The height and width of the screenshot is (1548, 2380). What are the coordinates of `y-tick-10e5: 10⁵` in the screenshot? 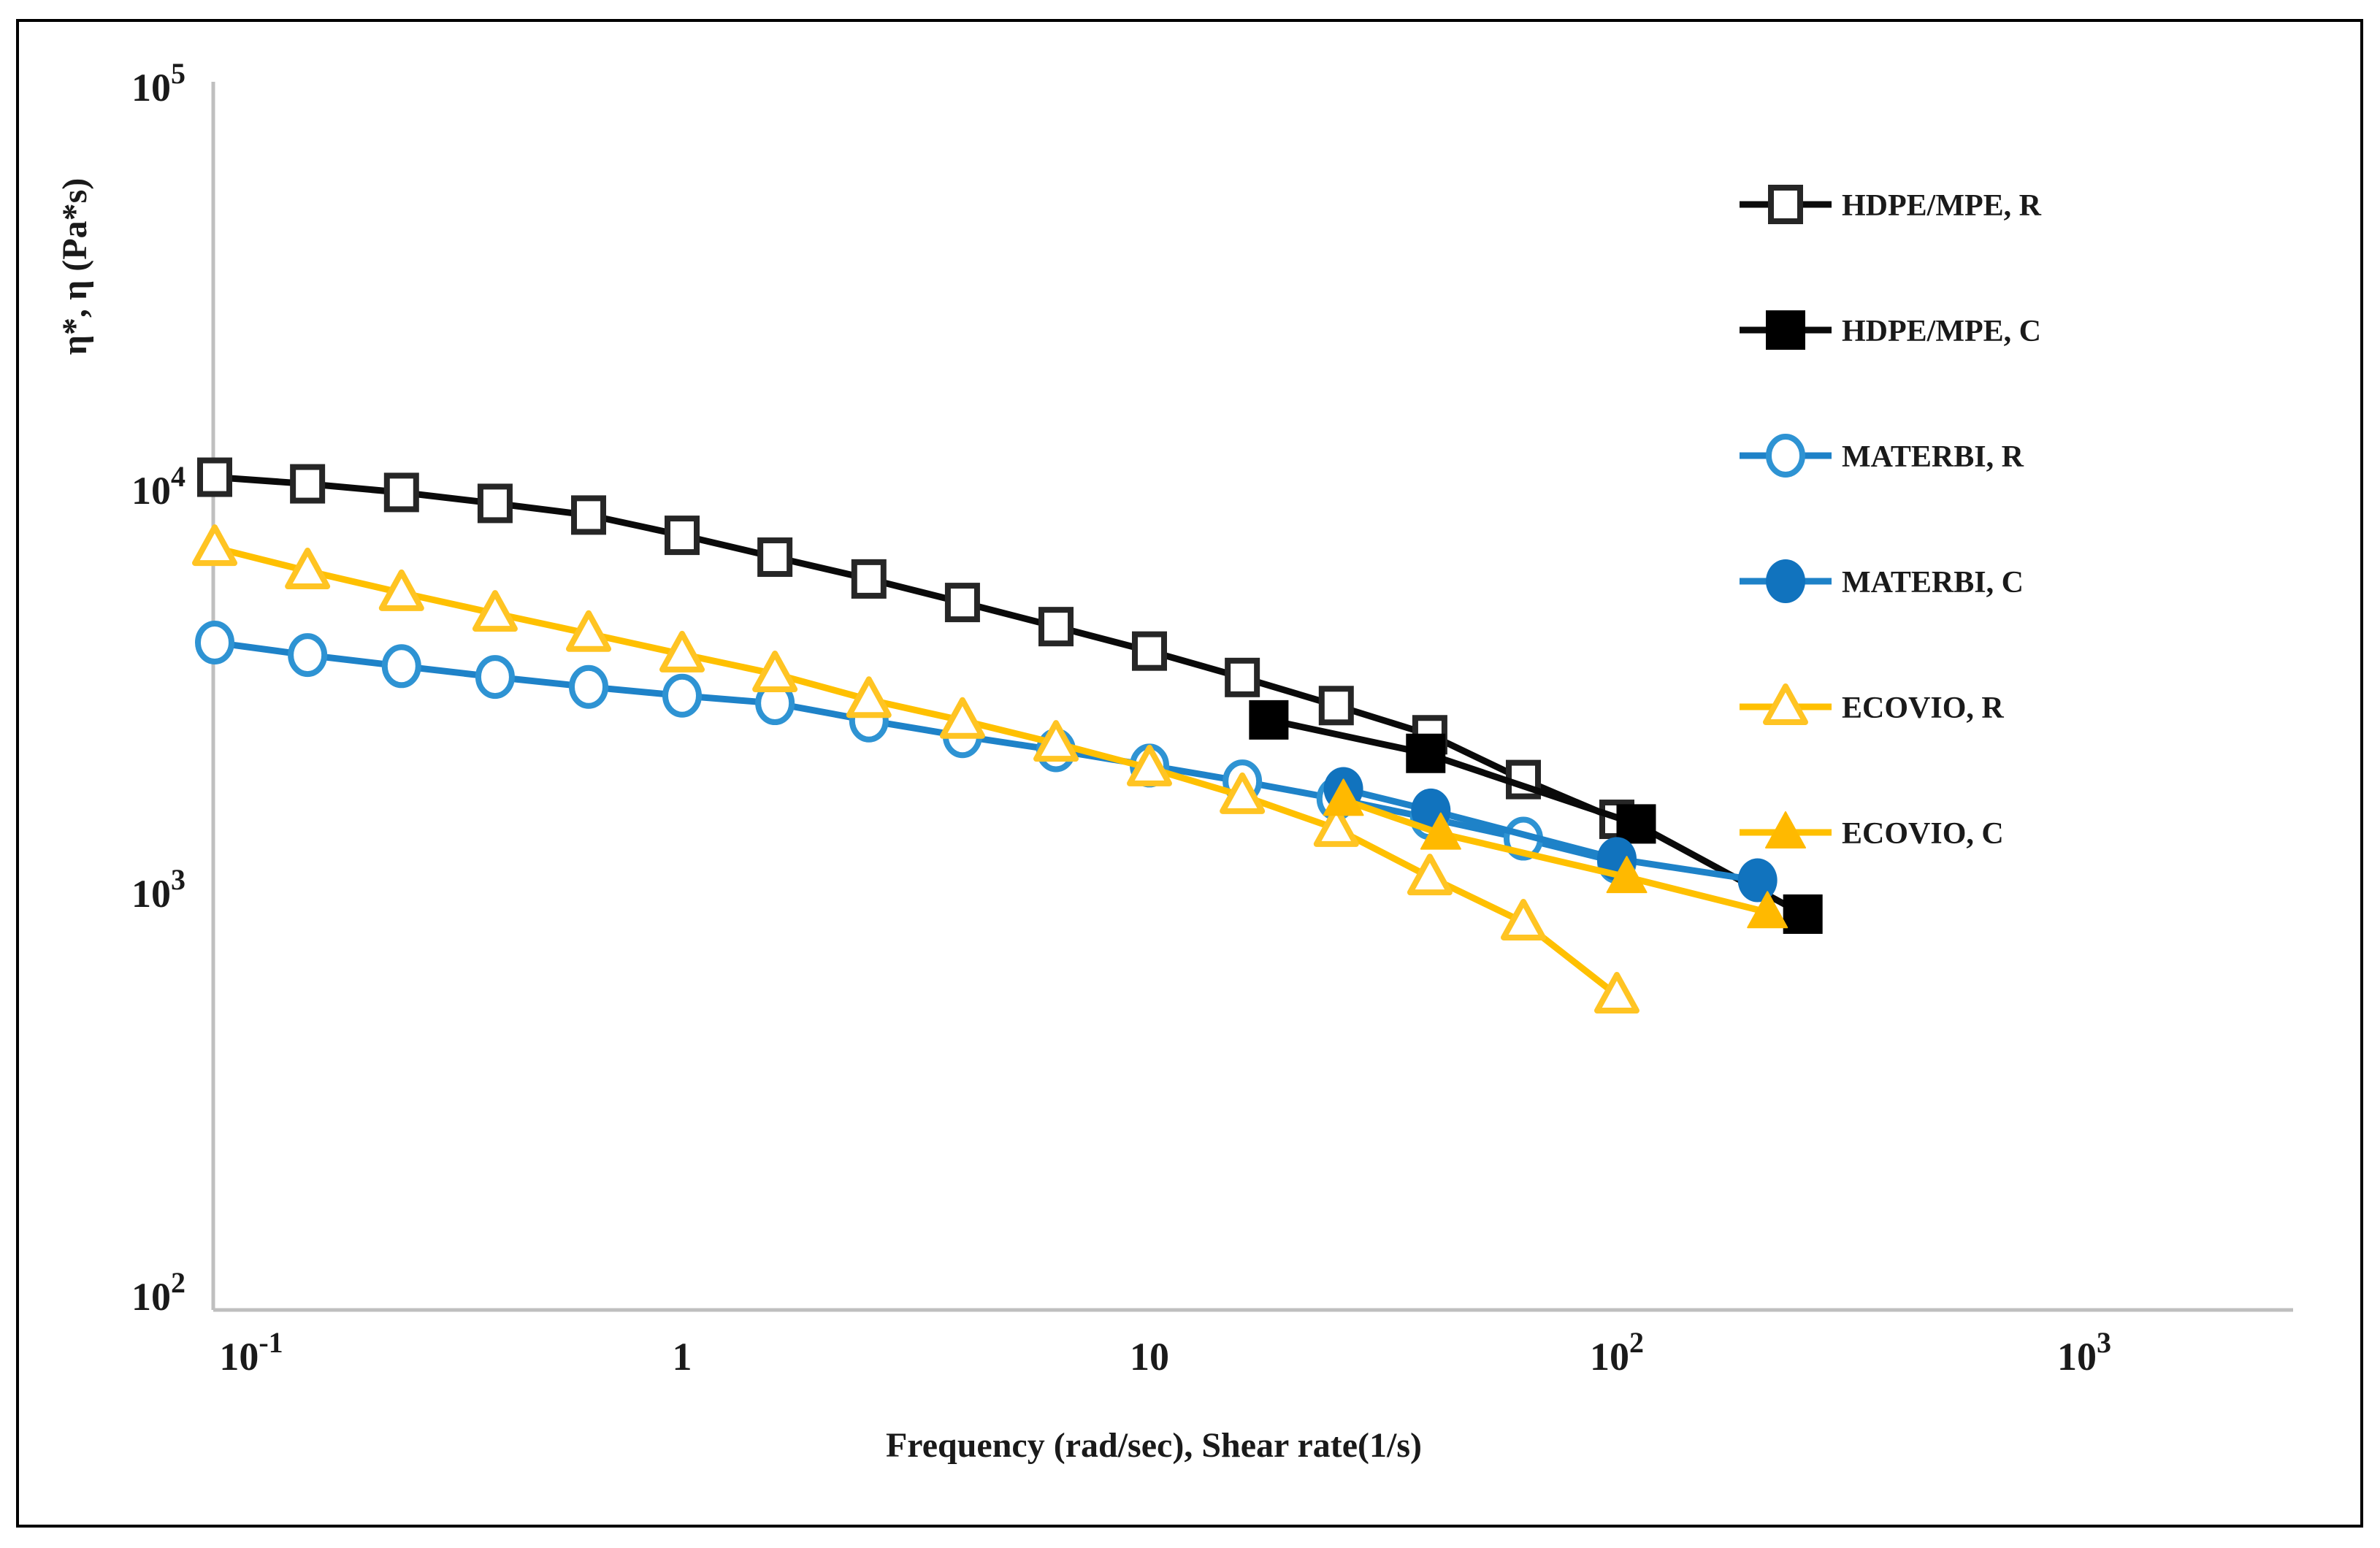 It's located at (158, 83).